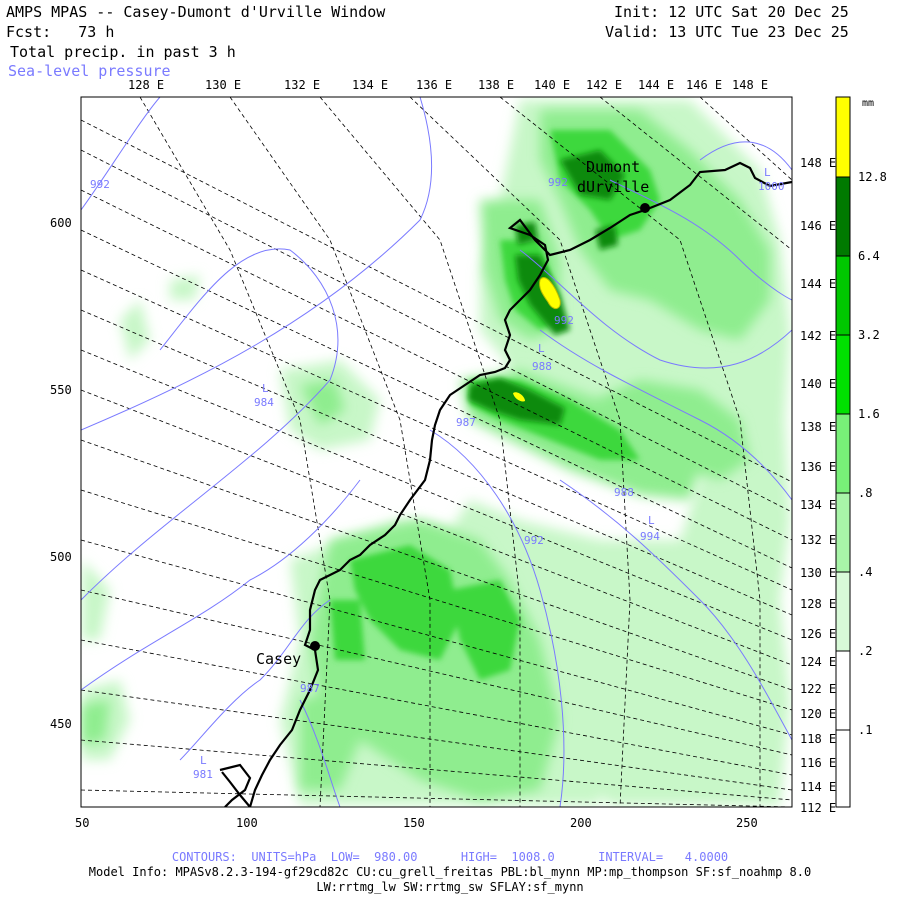 The width and height of the screenshot is (900, 900). What do you see at coordinates (818, 808) in the screenshot?
I see `lat-label: 112 E` at bounding box center [818, 808].